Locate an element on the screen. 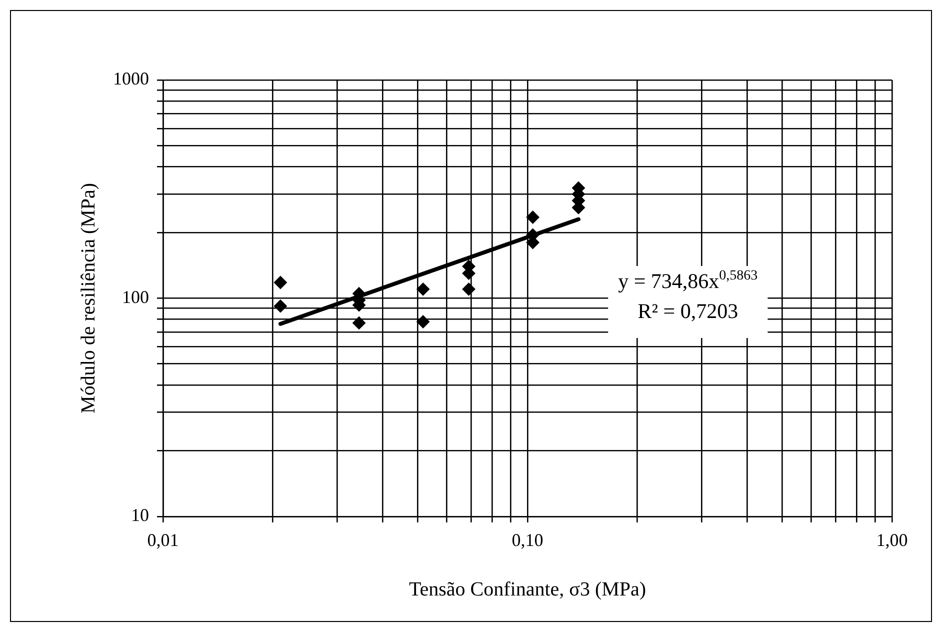 This screenshot has height=628, width=946. y-axis-title: Módulo de resiliência (MPa) is located at coordinates (88, 298).